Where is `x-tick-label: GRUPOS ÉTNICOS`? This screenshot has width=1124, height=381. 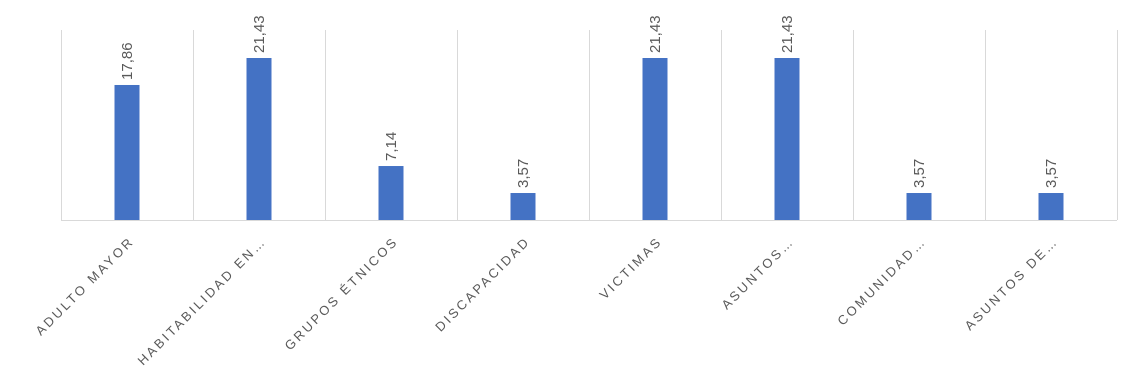
x-tick-label: GRUPOS ÉTNICOS is located at coordinates (342, 294).